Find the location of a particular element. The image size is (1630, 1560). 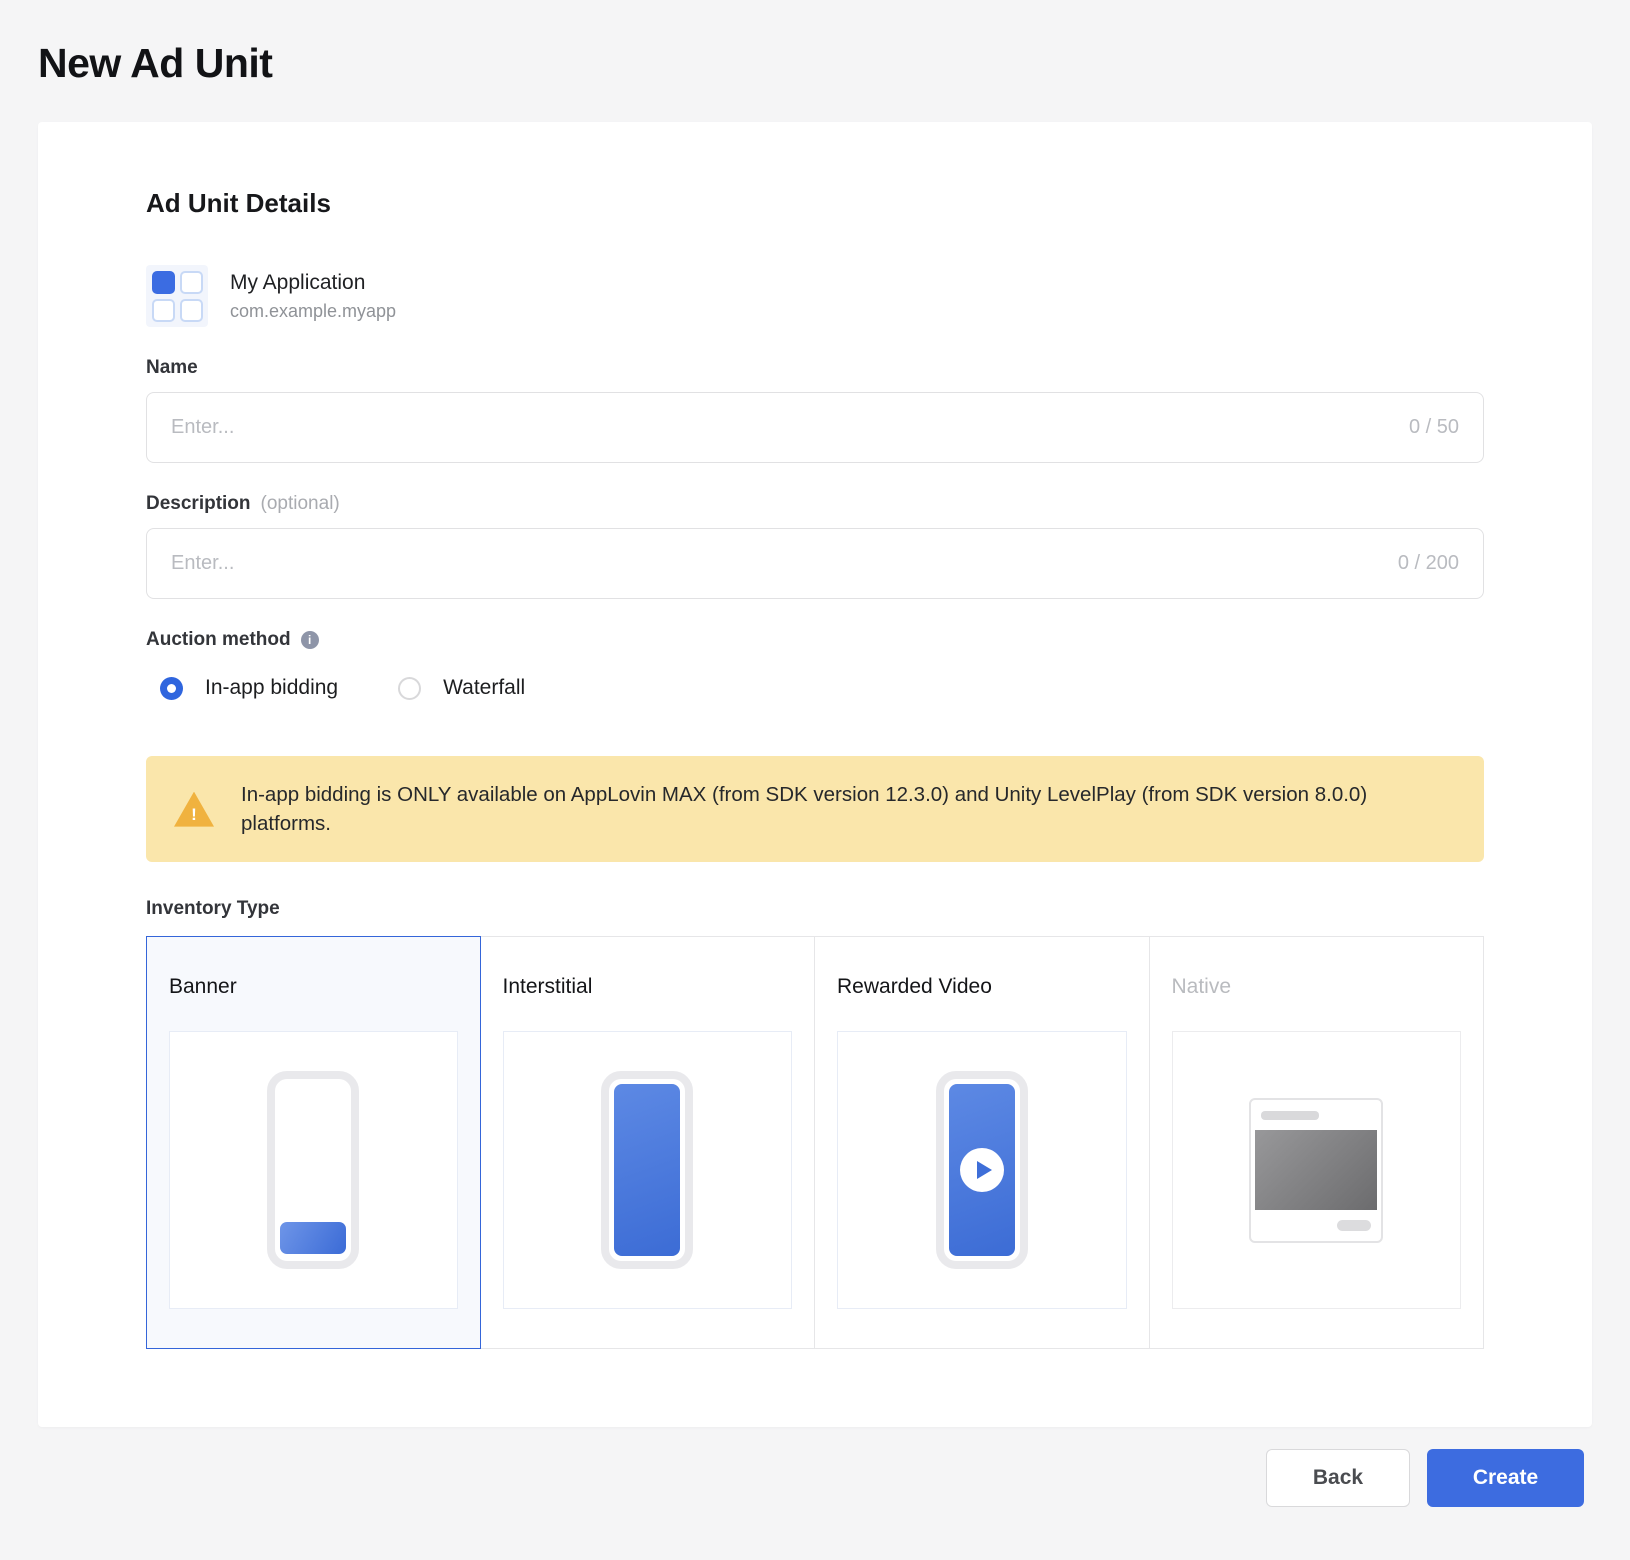

radio-option-in-app-bidding: In-app bidding is located at coordinates (249, 688).